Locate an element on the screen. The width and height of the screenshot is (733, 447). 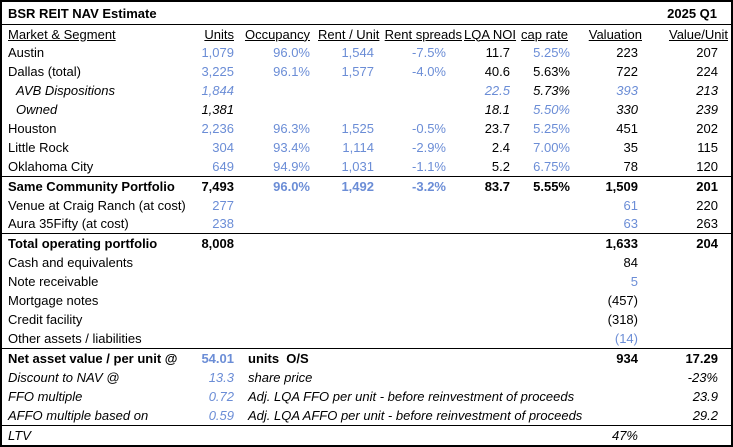
cell-value-unit: 23.9 is located at coordinates (705, 396).